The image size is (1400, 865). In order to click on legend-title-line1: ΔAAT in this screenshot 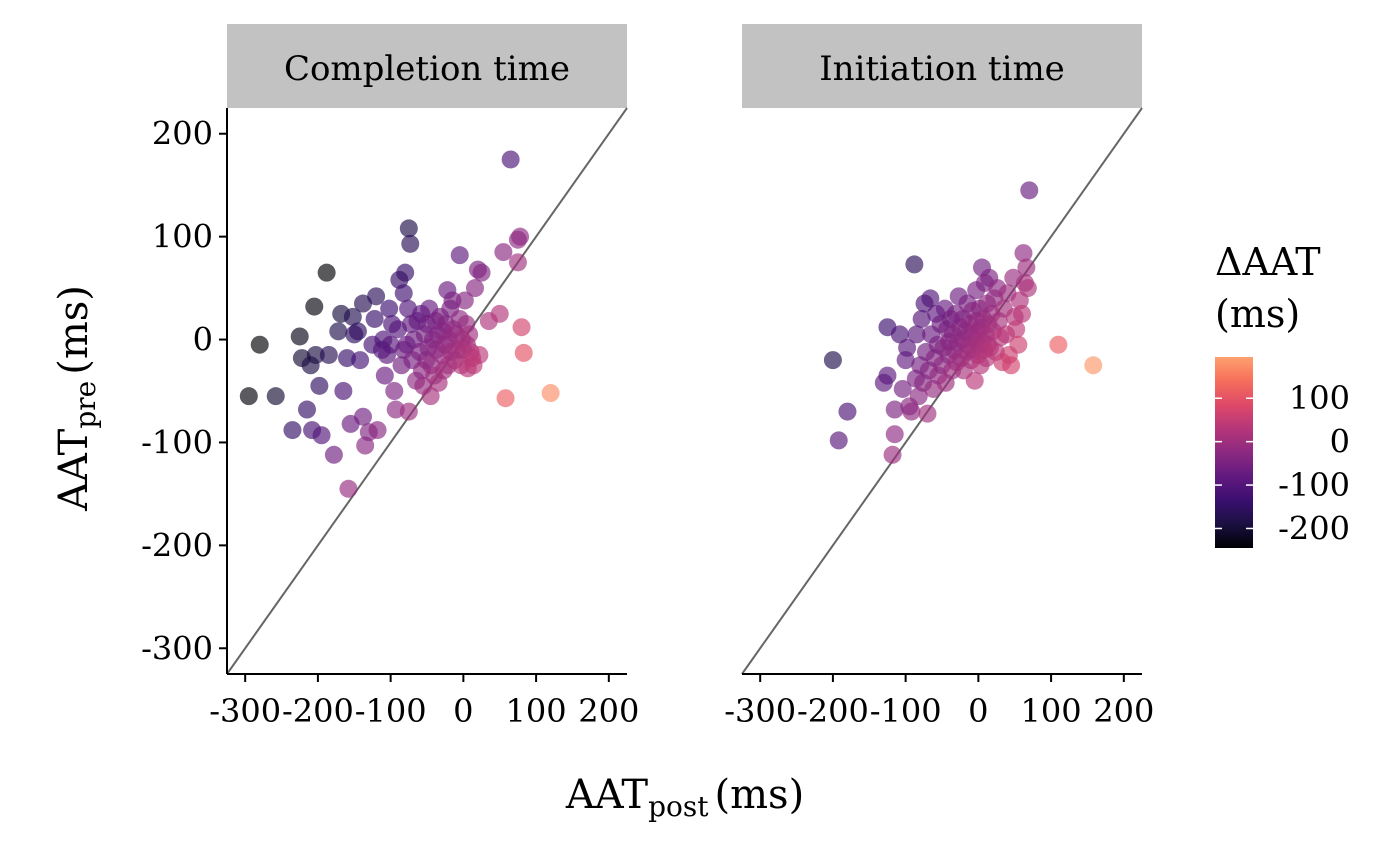, I will do `click(1268, 262)`.